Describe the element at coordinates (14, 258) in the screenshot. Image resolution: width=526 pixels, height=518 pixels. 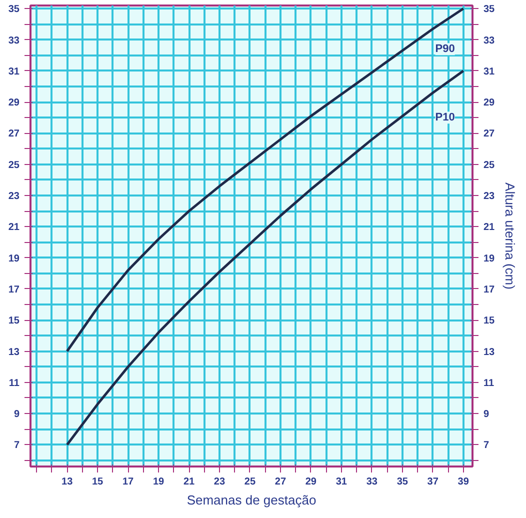
I see `y-tick-label: 19` at that location.